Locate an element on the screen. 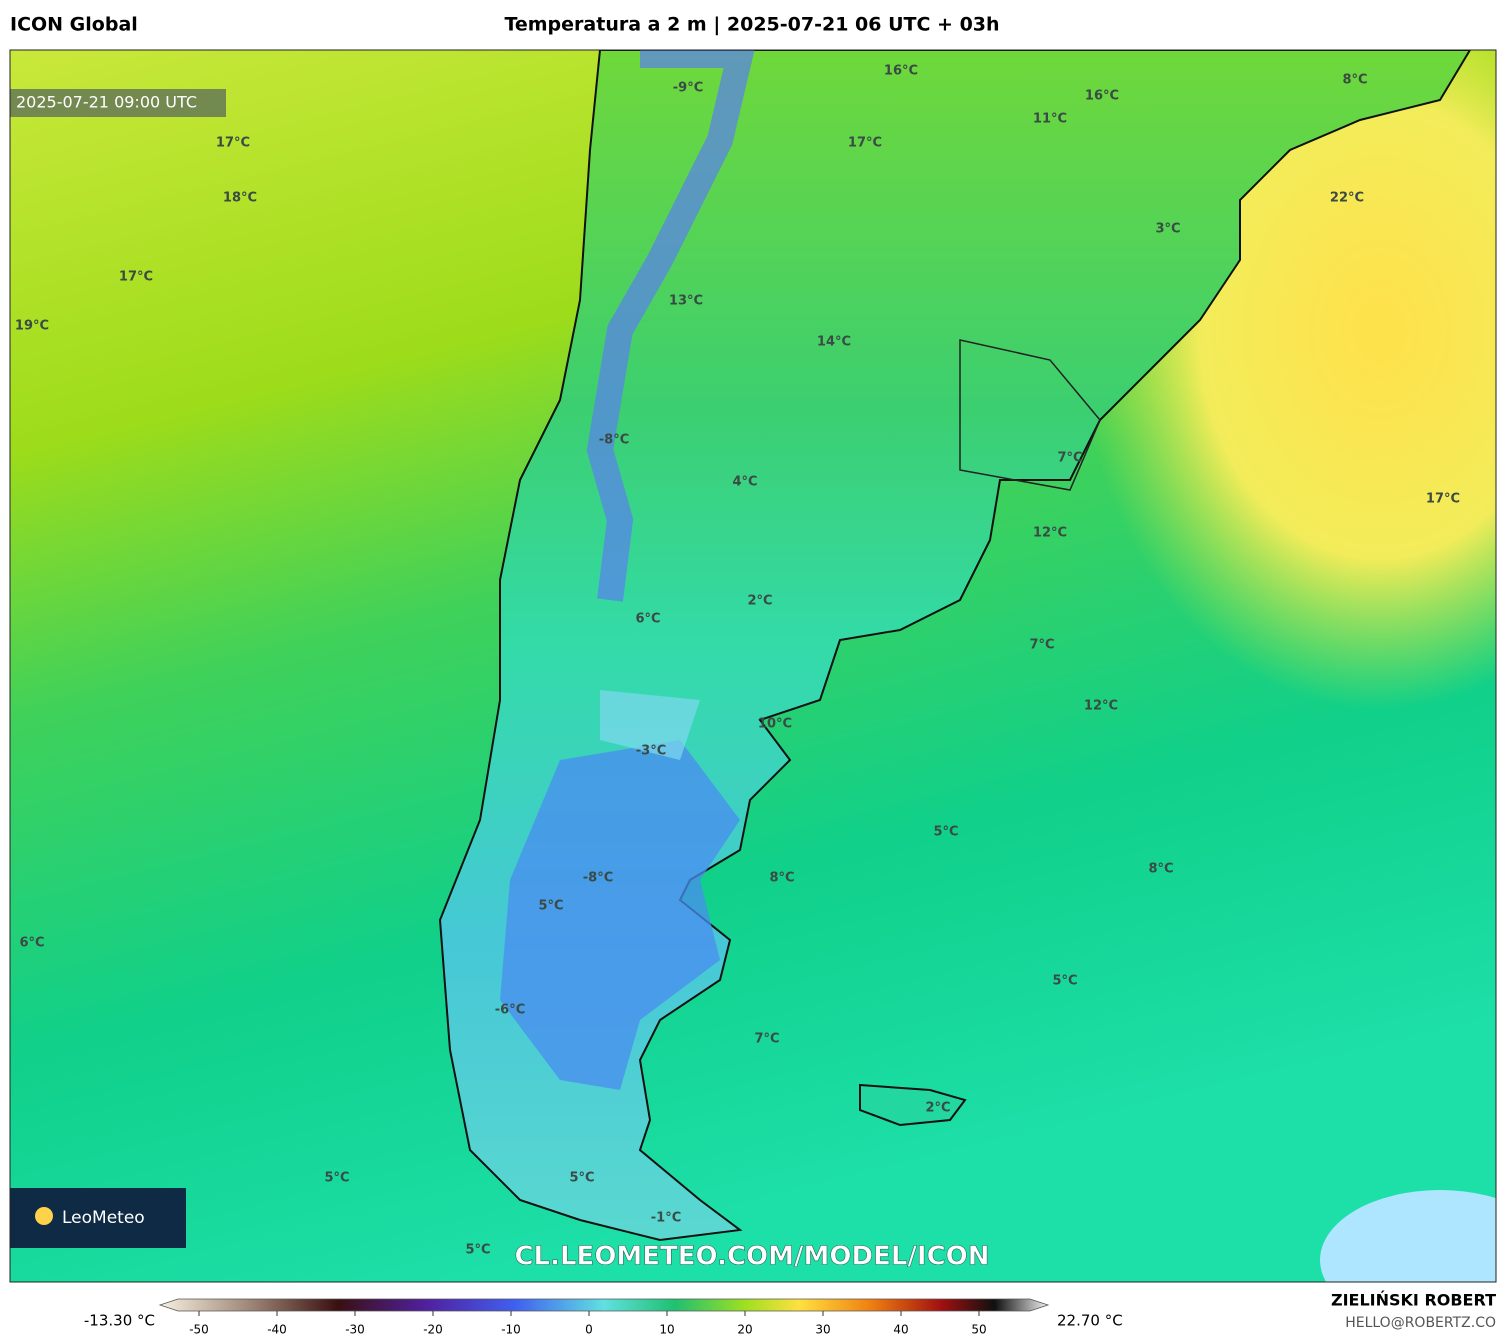  temperature-label: 3°C is located at coordinates (1167, 229).